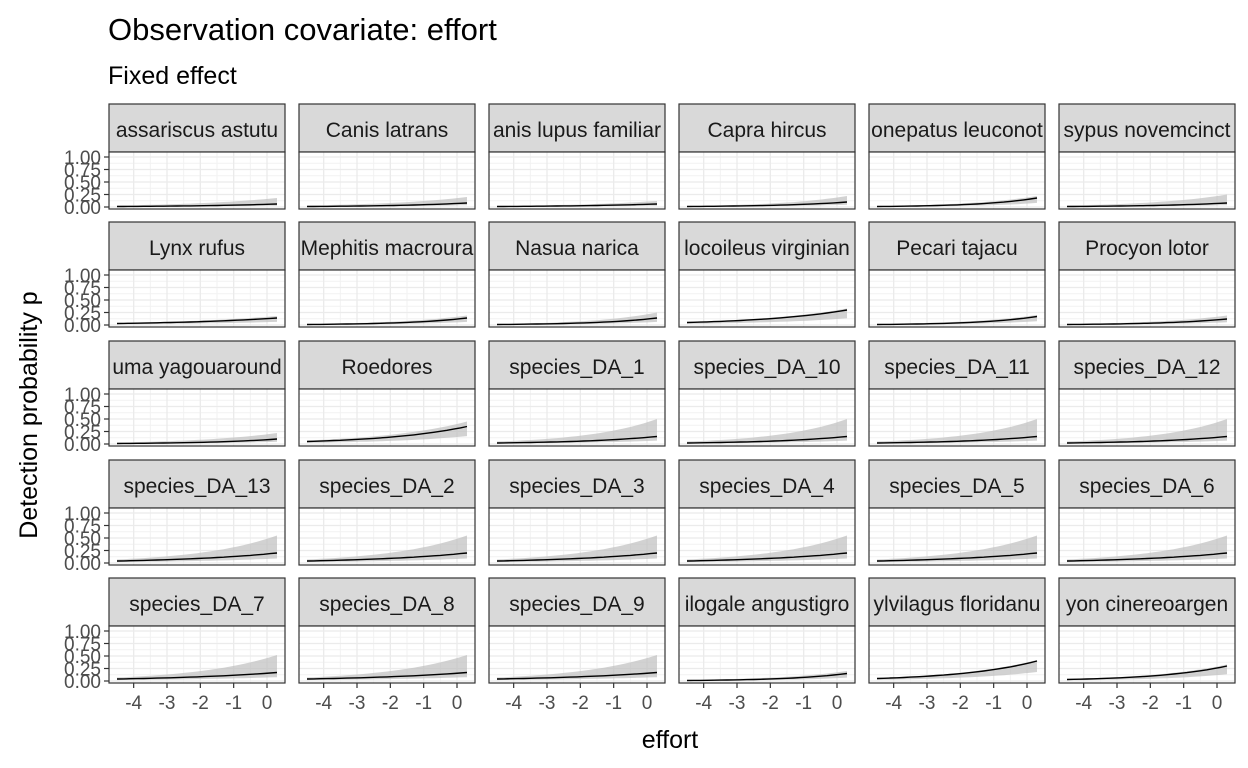 Image resolution: width=1248 pixels, height=768 pixels. What do you see at coordinates (767, 486) in the screenshot?
I see `facet-label: species_DA_4` at bounding box center [767, 486].